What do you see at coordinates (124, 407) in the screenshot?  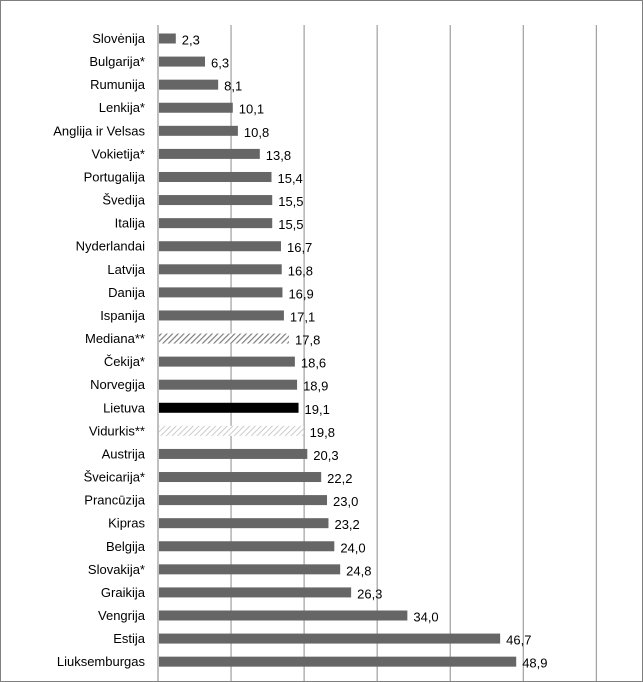 I see `category-label: Lietuva` at bounding box center [124, 407].